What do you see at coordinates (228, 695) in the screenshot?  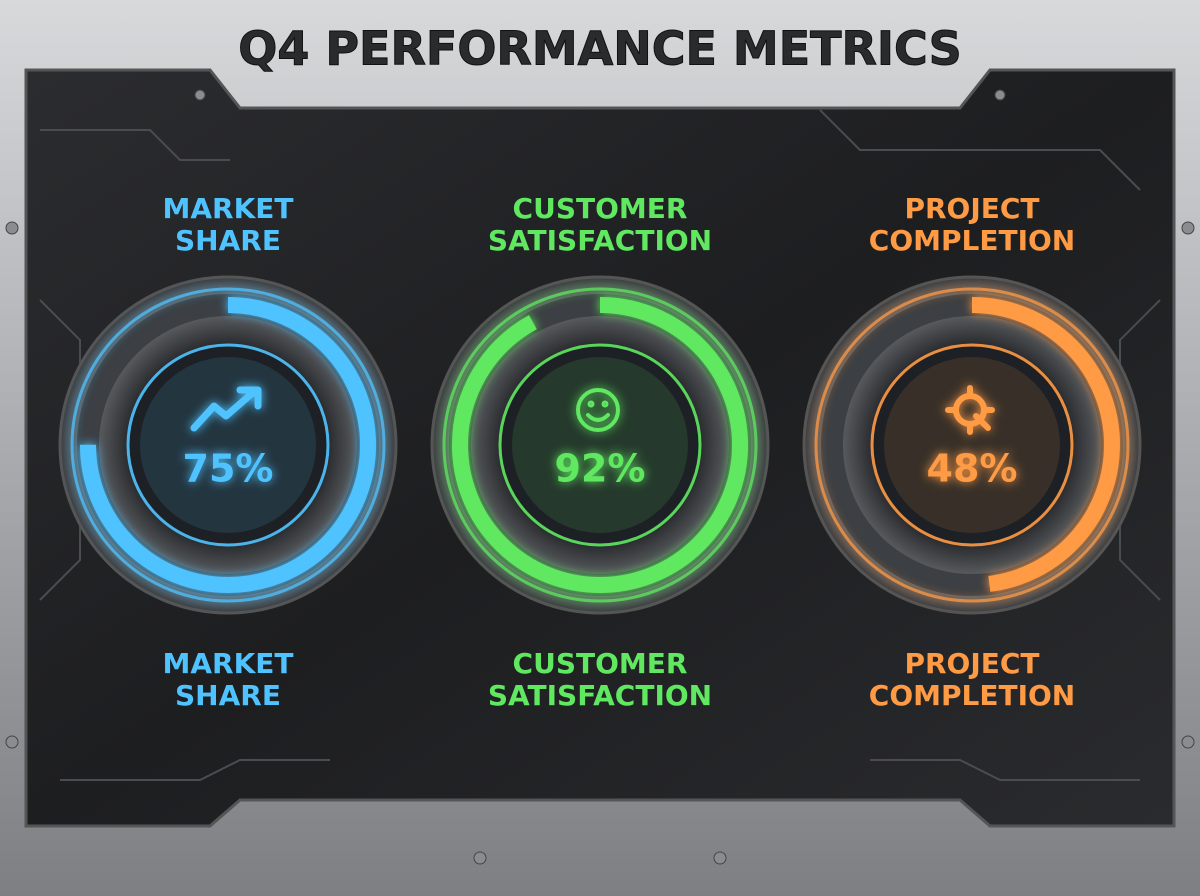 I see `gauge-label-bottom: SHARE` at bounding box center [228, 695].